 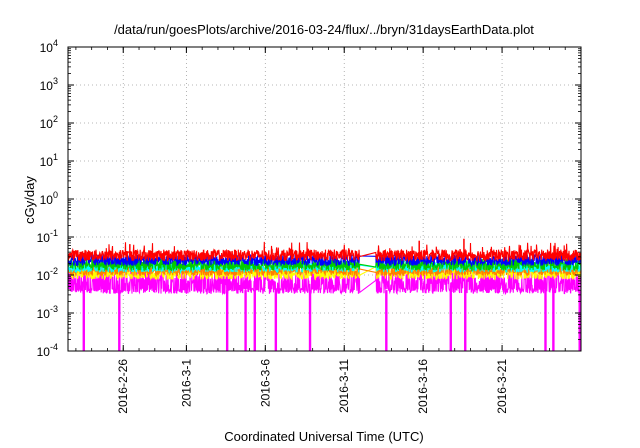 What do you see at coordinates (49, 160) in the screenshot?
I see `y-tick-label: 10¹` at bounding box center [49, 160].